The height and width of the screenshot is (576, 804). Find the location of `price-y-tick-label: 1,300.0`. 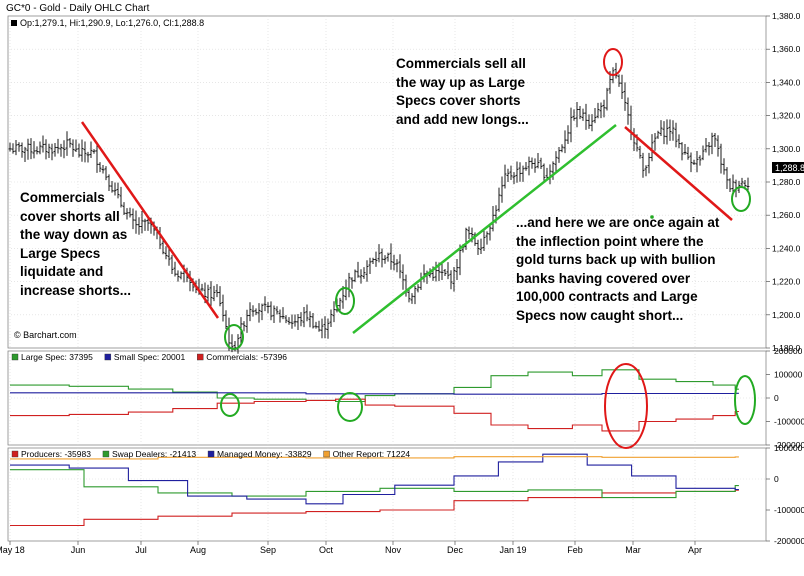

price-y-tick-label: 1,300.0 is located at coordinates (786, 149).